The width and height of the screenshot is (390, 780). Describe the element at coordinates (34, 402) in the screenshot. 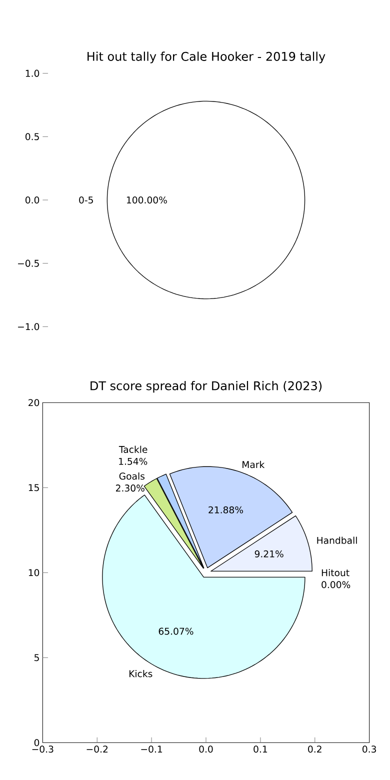

I see `text: 20` at that location.